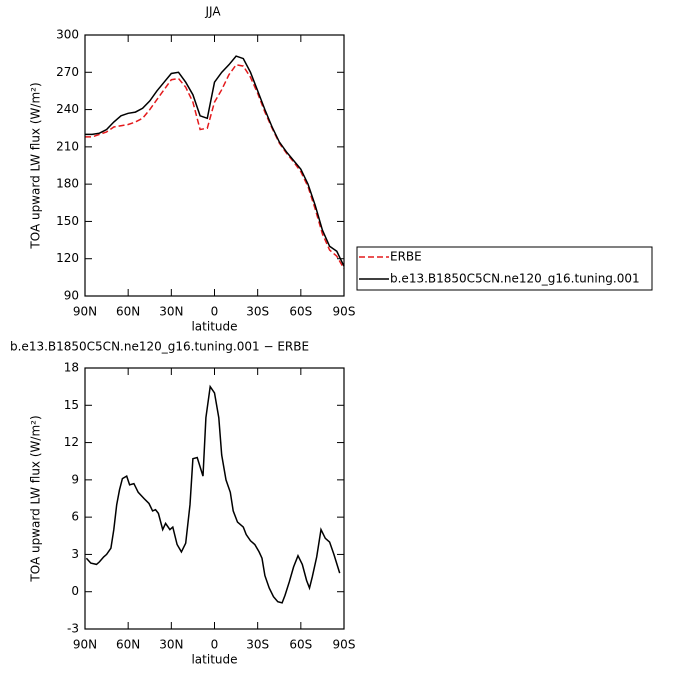 The image size is (678, 677). What do you see at coordinates (67, 72) in the screenshot?
I see `y-tick-label: 270` at bounding box center [67, 72].